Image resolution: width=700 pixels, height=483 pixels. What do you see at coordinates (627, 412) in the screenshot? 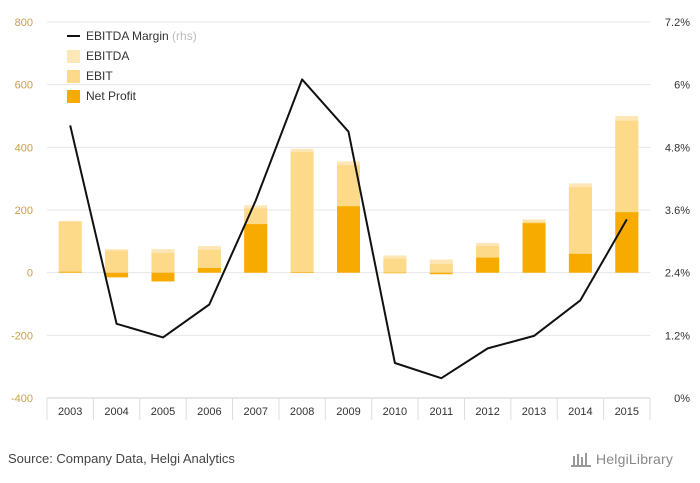
I see `x-tick-label: 2015` at bounding box center [627, 412].